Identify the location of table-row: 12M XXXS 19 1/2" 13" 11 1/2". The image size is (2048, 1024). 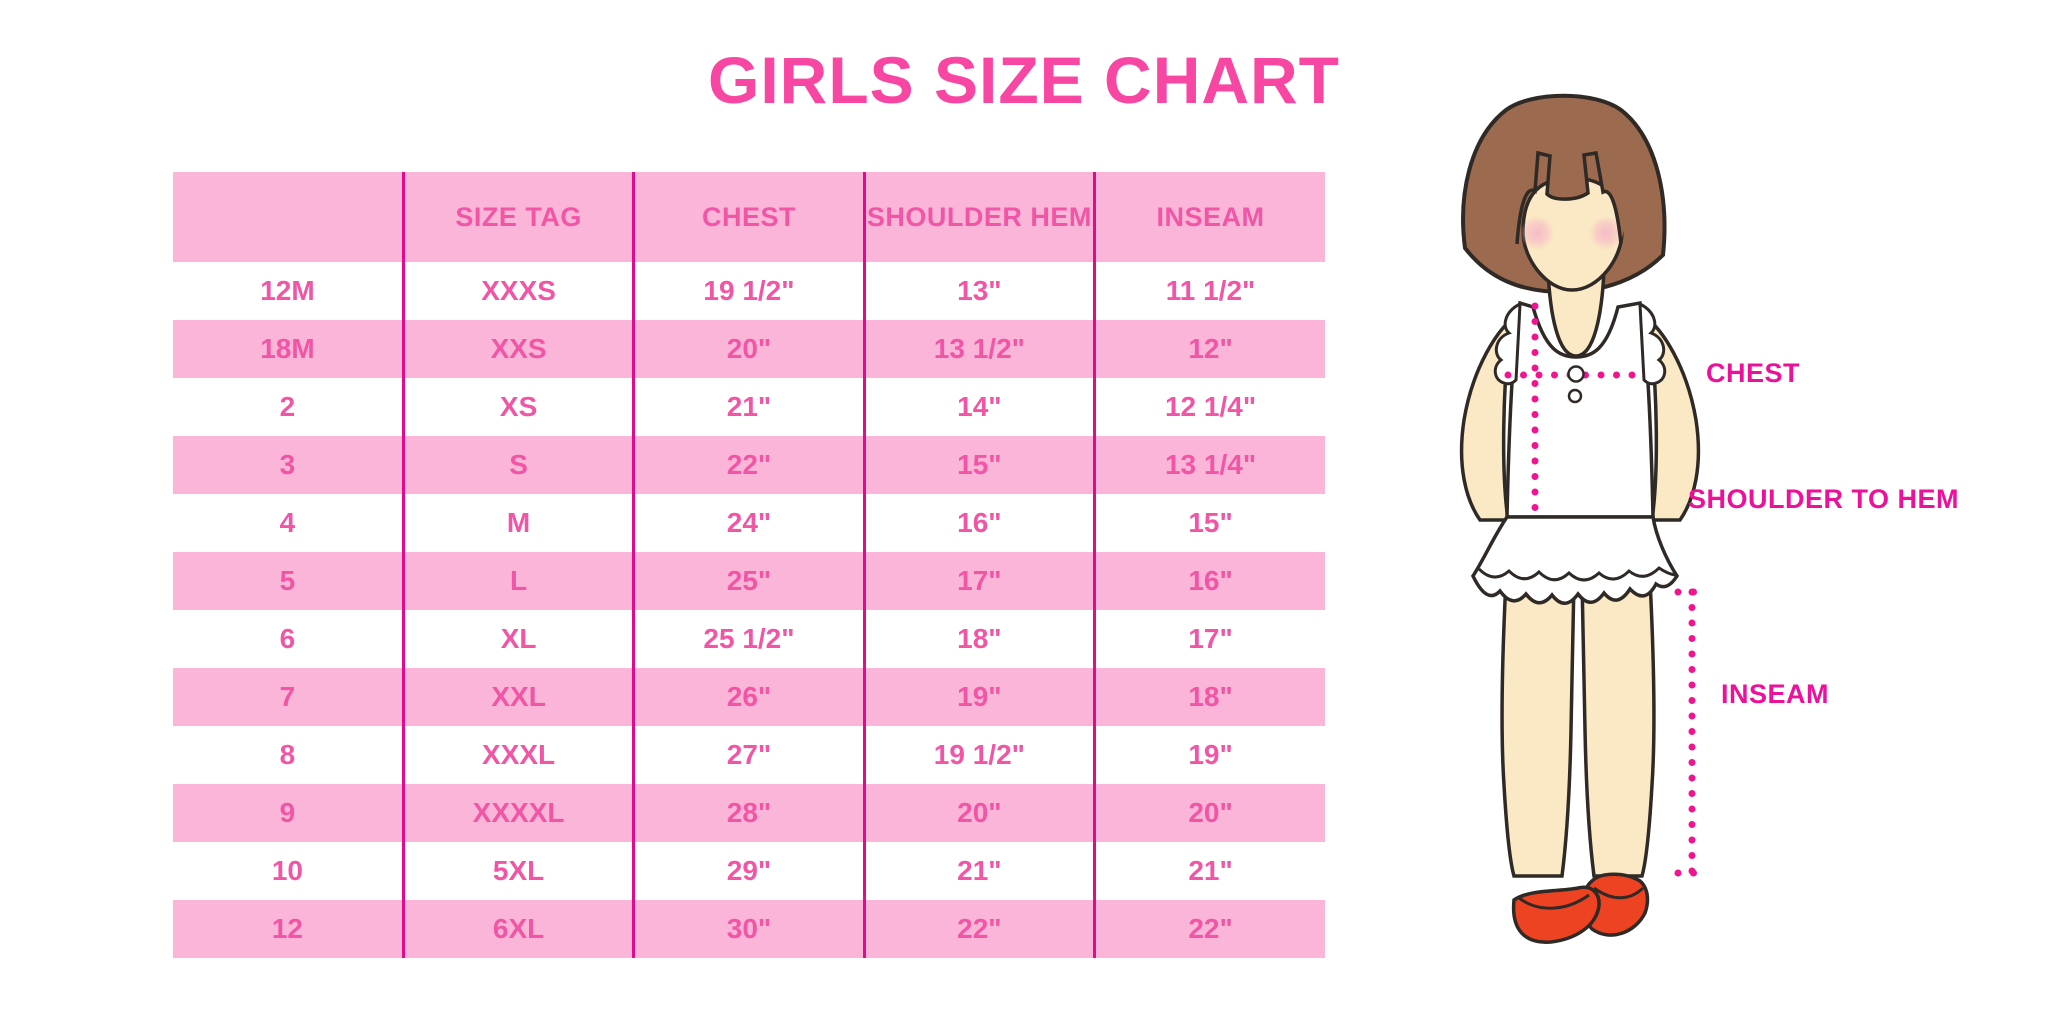
(749, 291).